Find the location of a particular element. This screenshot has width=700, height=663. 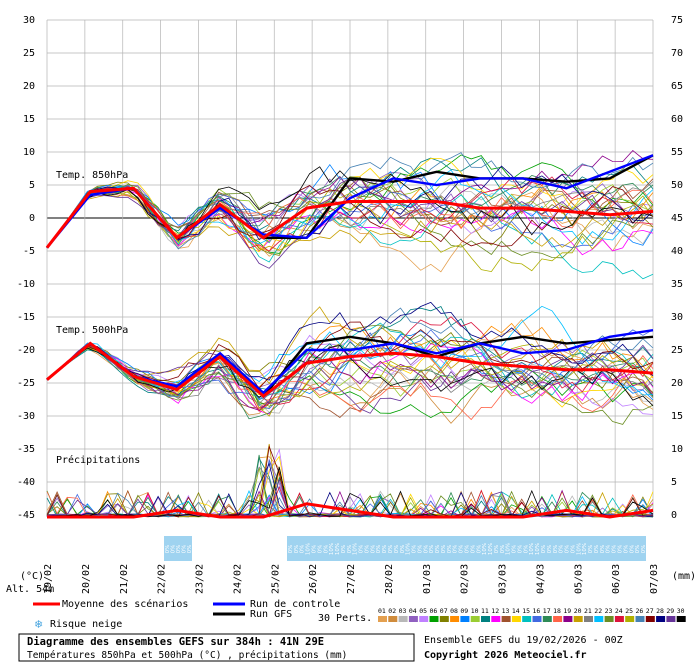

pert-legend-number: 03 is located at coordinates (403, 611).